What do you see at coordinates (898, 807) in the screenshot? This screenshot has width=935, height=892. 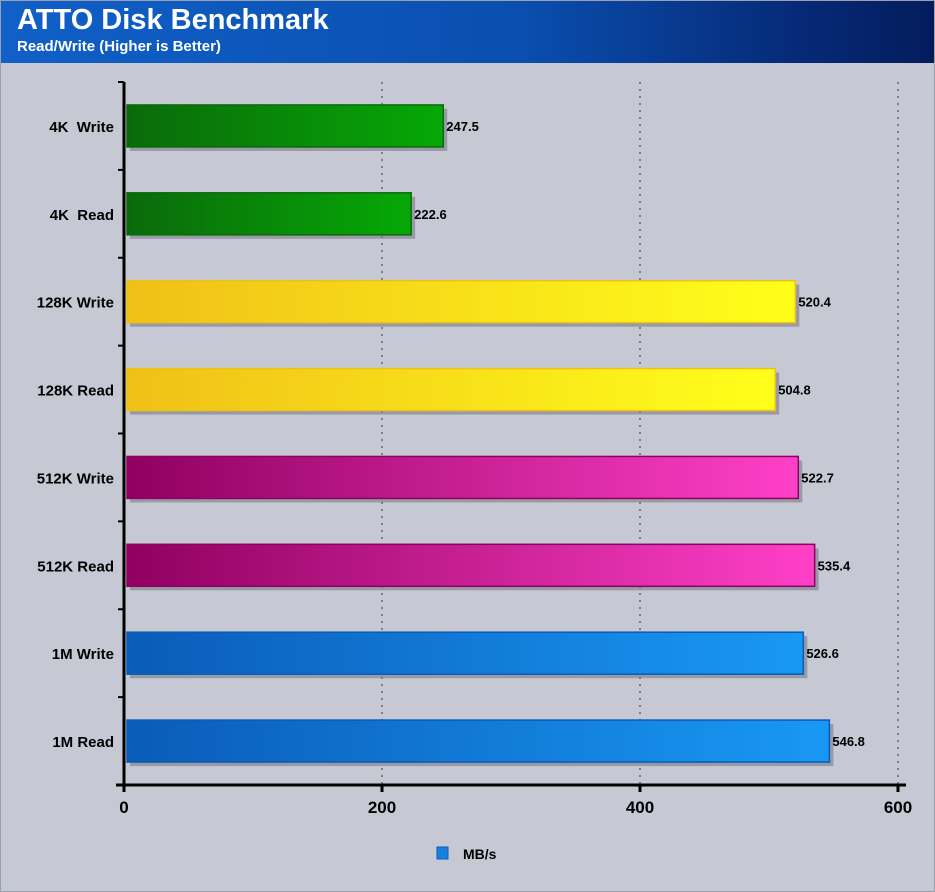 I see `x-tick-label: 600` at bounding box center [898, 807].